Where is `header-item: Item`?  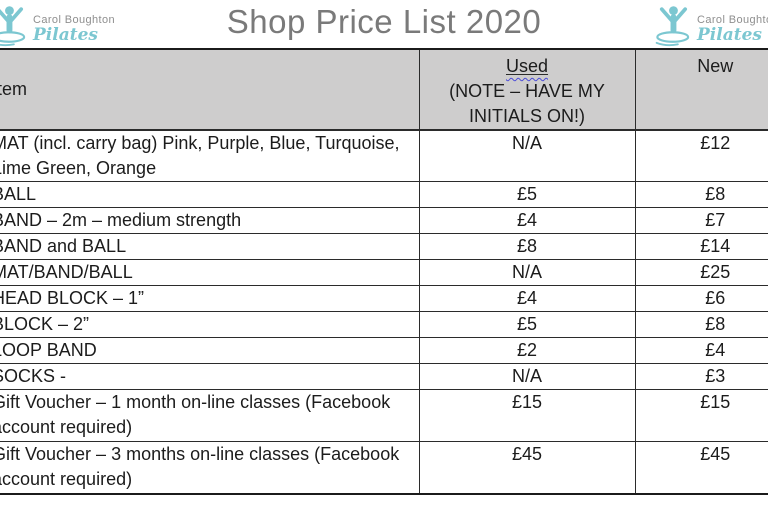
header-item: Item is located at coordinates (210, 89).